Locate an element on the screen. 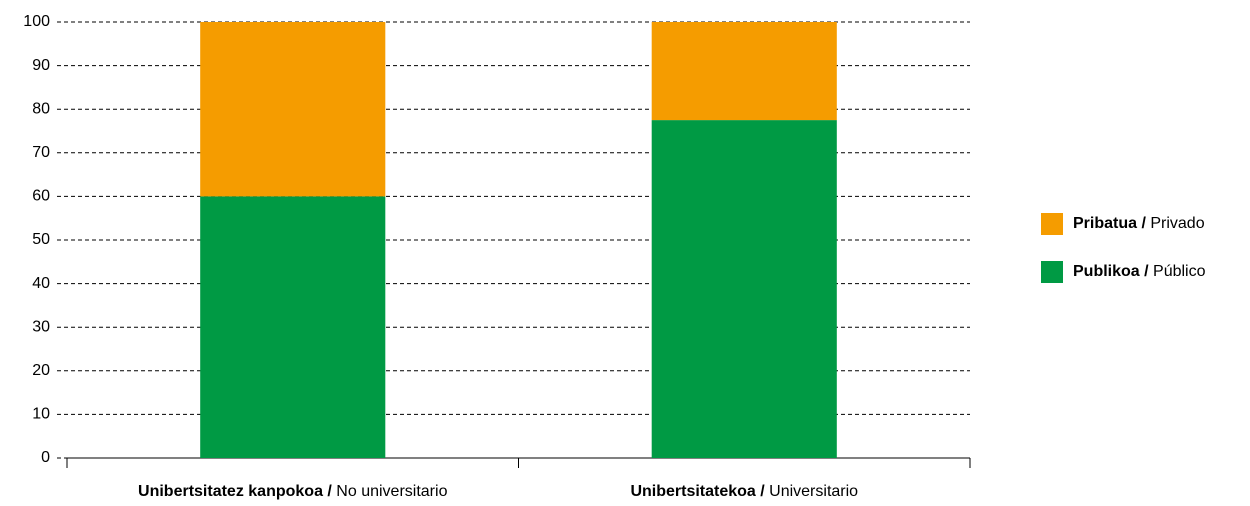  x-tick-label: Unibertsitatekoa / Universitario is located at coordinates (744, 491).